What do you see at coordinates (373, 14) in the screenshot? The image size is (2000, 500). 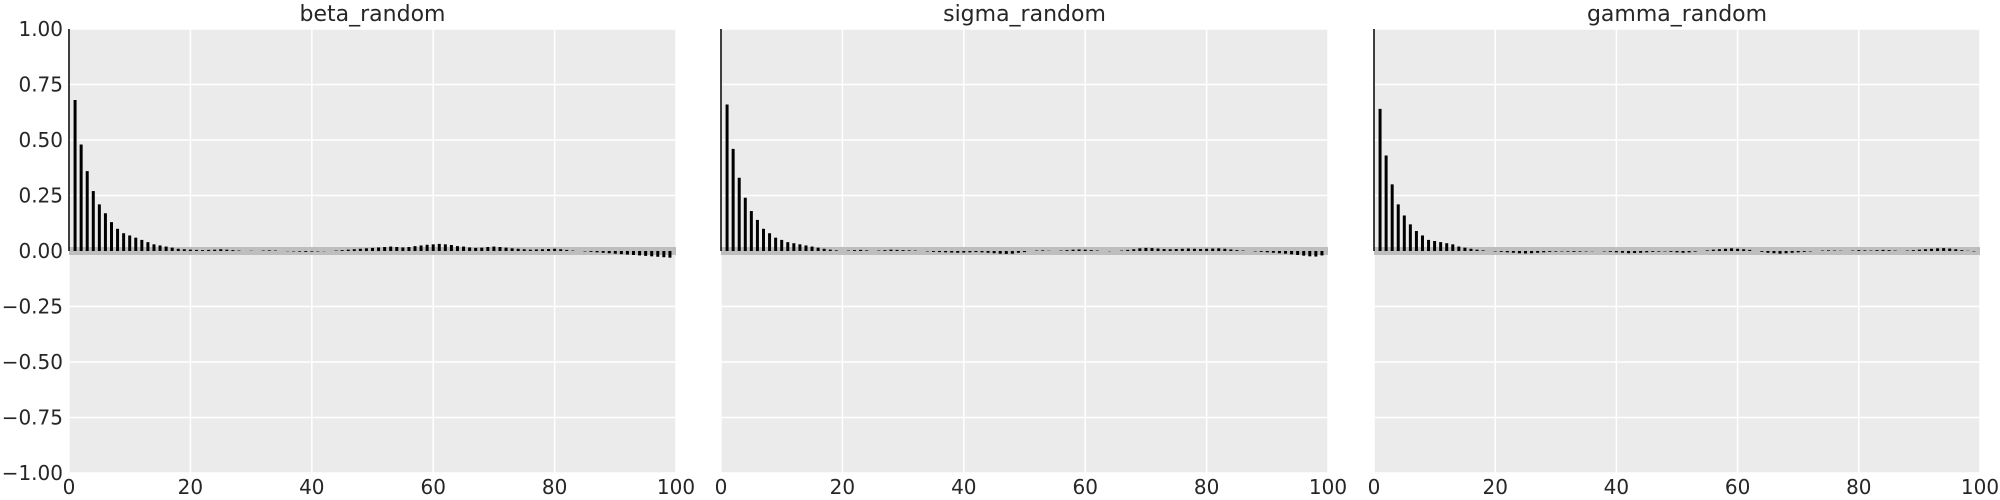 I see `chart-title: beta_random` at bounding box center [373, 14].